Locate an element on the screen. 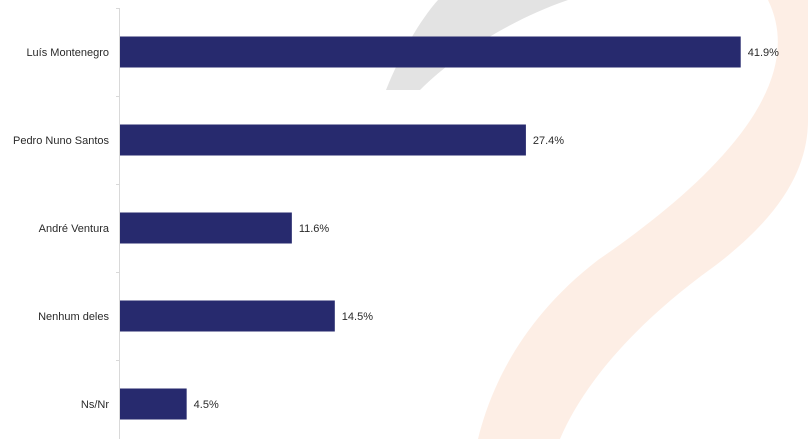  value-label: 27.4% is located at coordinates (548, 141).